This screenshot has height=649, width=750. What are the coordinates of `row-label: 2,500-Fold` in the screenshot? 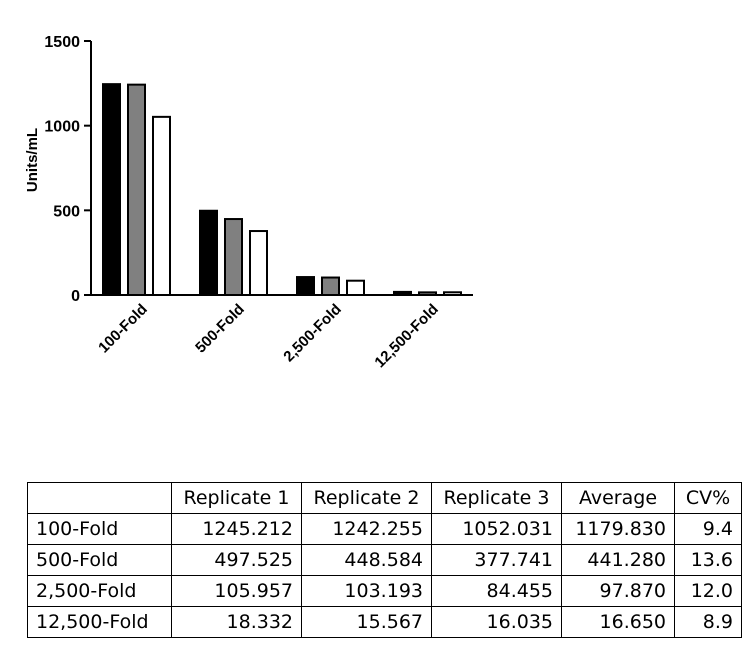 It's located at (99, 591).